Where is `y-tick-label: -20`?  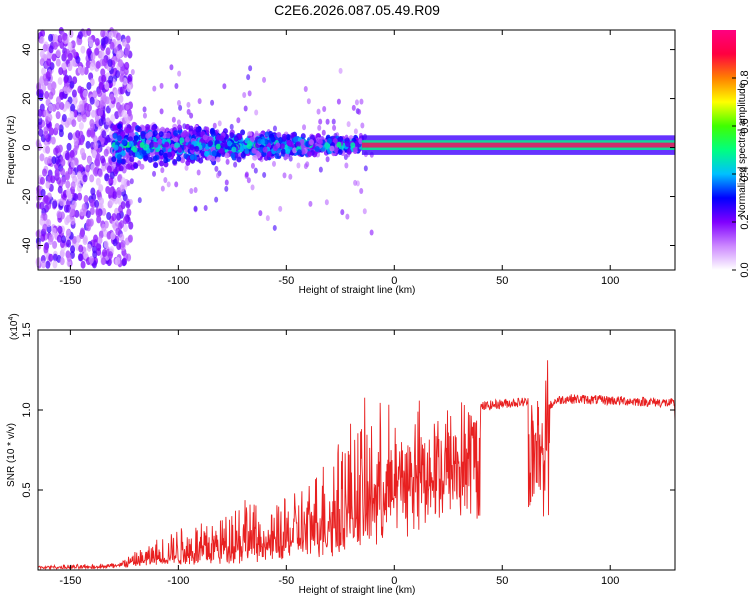 y-tick-label: -20 is located at coordinates (27, 197).